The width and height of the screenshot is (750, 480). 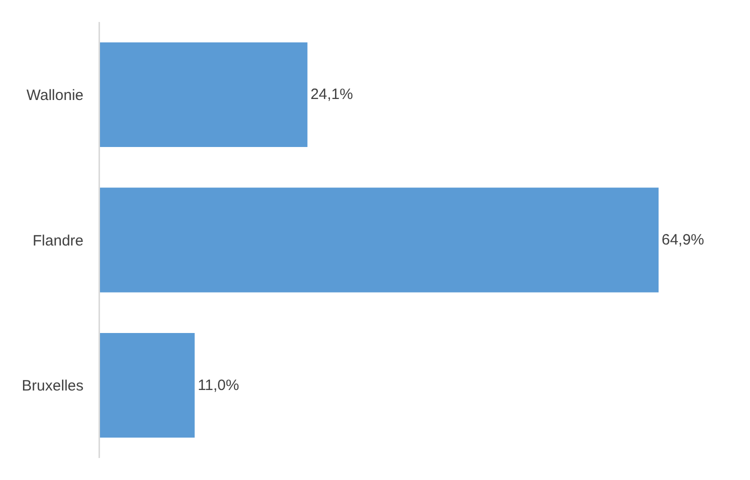 What do you see at coordinates (219, 385) in the screenshot?
I see `data-label: 11,0%` at bounding box center [219, 385].